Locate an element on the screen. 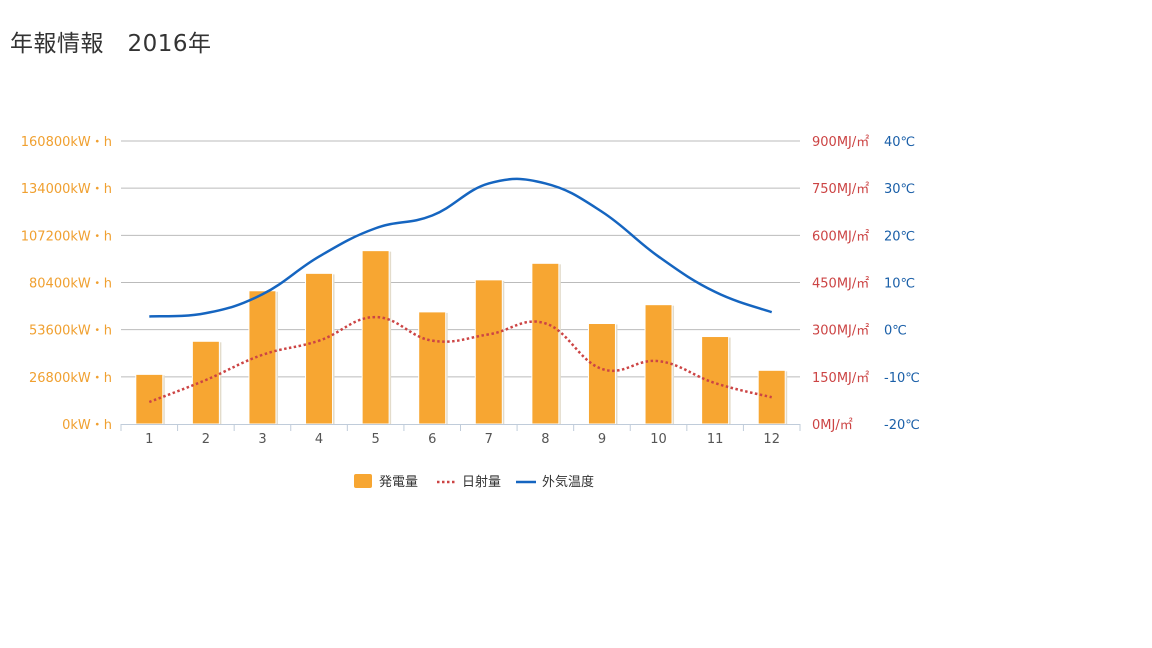 The image size is (1152, 648). left-tick-label: 134000kW・h is located at coordinates (66, 189).